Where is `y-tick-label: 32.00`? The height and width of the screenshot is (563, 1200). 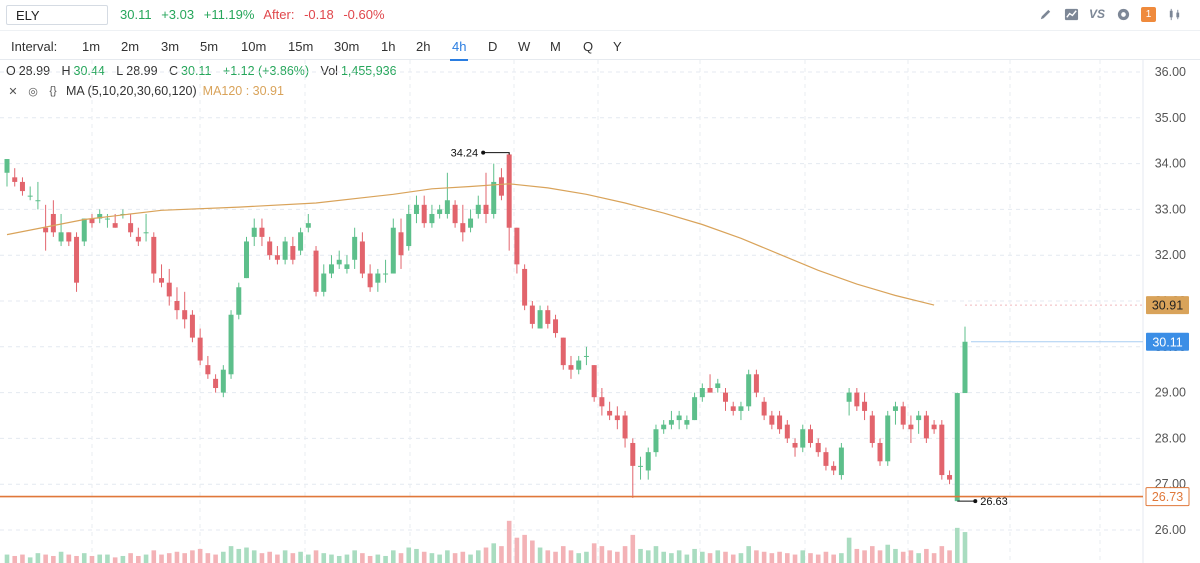
y-tick-label: 32.00 is located at coordinates (1170, 255).